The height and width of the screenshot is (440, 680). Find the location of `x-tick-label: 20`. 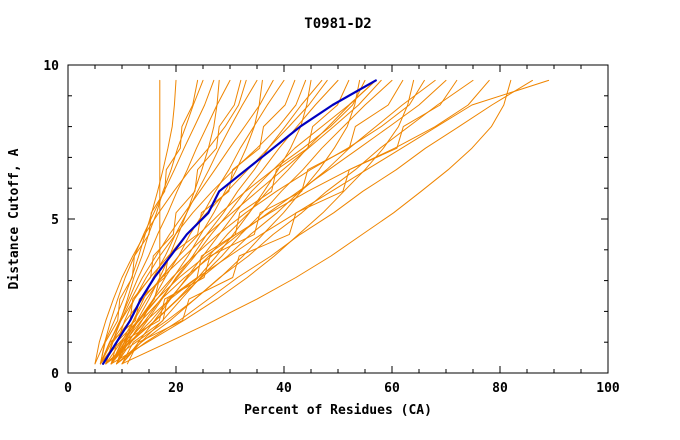

x-tick-label: 20 is located at coordinates (176, 388).